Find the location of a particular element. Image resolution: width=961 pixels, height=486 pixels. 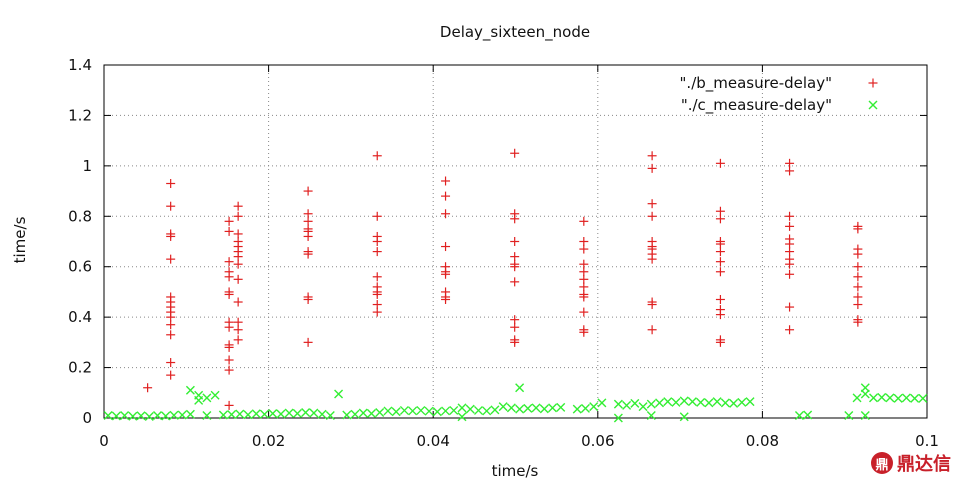

x-tick-label: 0.02 is located at coordinates (268, 441).